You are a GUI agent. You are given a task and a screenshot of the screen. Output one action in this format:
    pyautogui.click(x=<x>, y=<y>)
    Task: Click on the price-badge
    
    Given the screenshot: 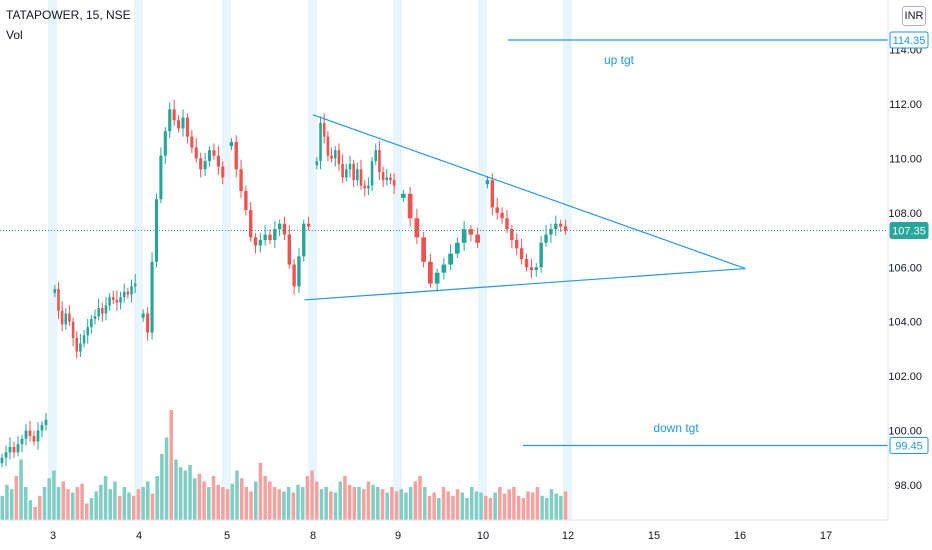 What is the action you would take?
    pyautogui.click(x=909, y=446)
    